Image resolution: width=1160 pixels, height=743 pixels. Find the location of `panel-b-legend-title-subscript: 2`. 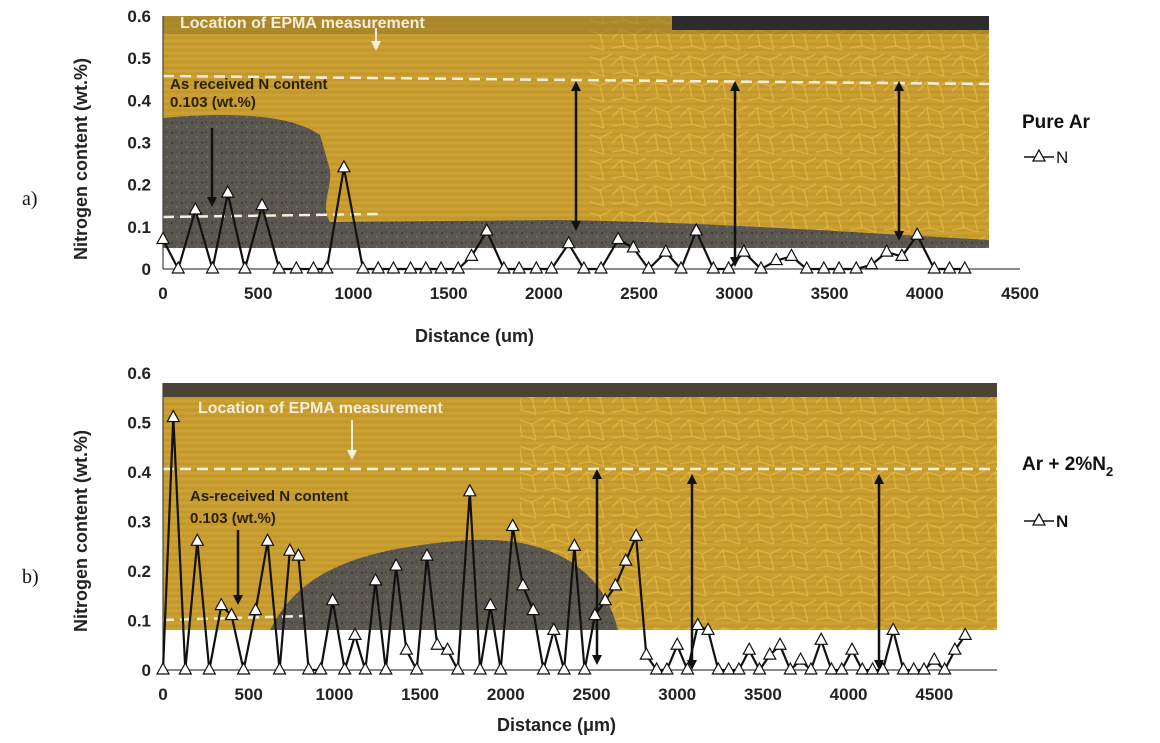

panel-b-legend-title-subscript: 2 is located at coordinates (1109, 471).